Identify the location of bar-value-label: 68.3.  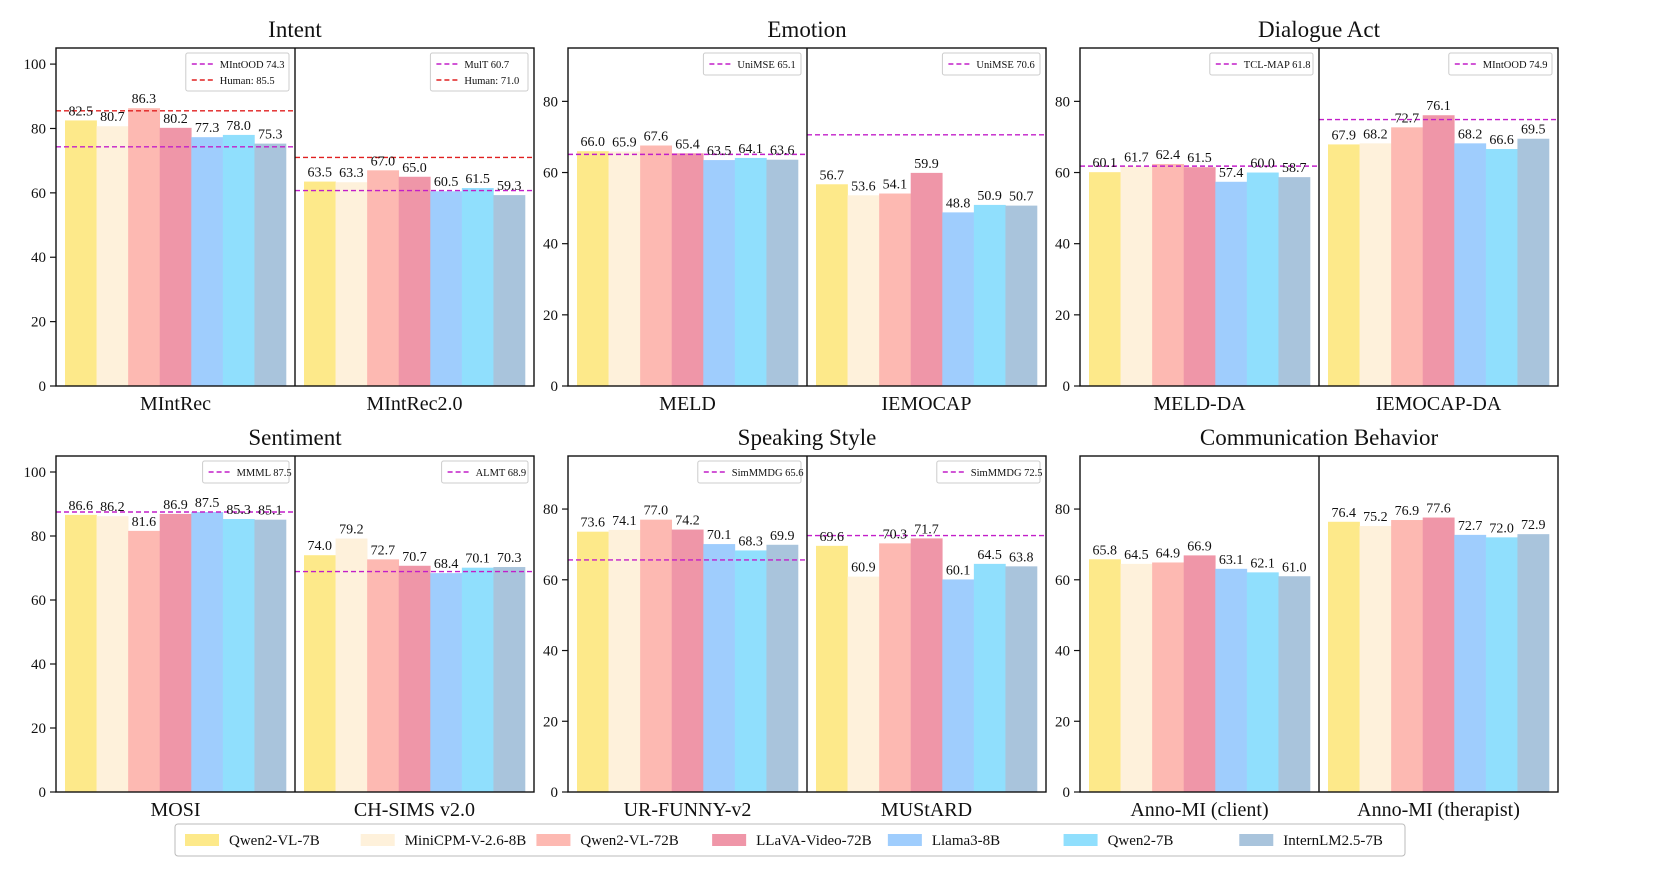
(750, 541).